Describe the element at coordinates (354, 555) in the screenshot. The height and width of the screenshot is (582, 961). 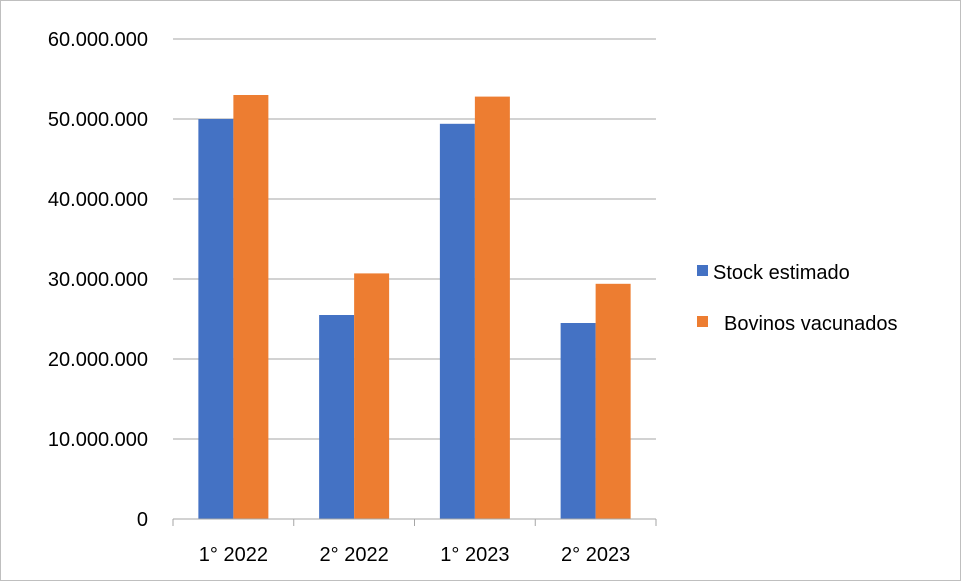
I see `x-tick-label: 2° 2022` at that location.